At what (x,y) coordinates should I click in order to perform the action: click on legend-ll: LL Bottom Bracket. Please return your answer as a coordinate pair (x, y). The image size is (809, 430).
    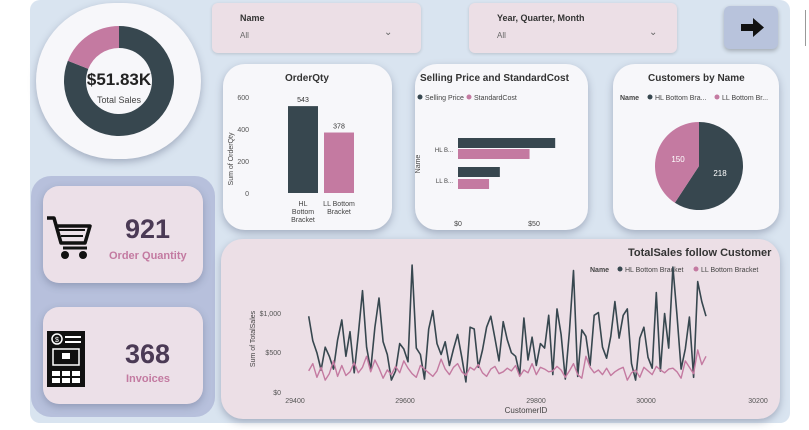
    Looking at the image, I should click on (729, 270).